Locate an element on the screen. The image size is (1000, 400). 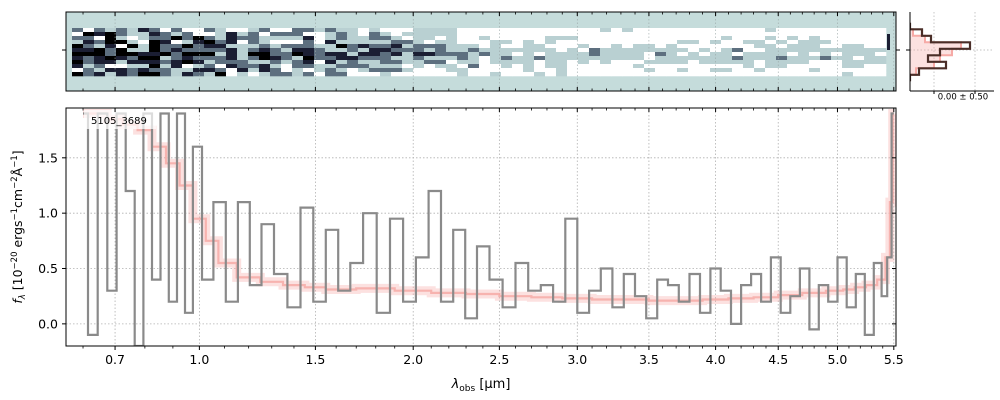
profile-annotation: 0.00 ± 0.50 is located at coordinates (963, 98).